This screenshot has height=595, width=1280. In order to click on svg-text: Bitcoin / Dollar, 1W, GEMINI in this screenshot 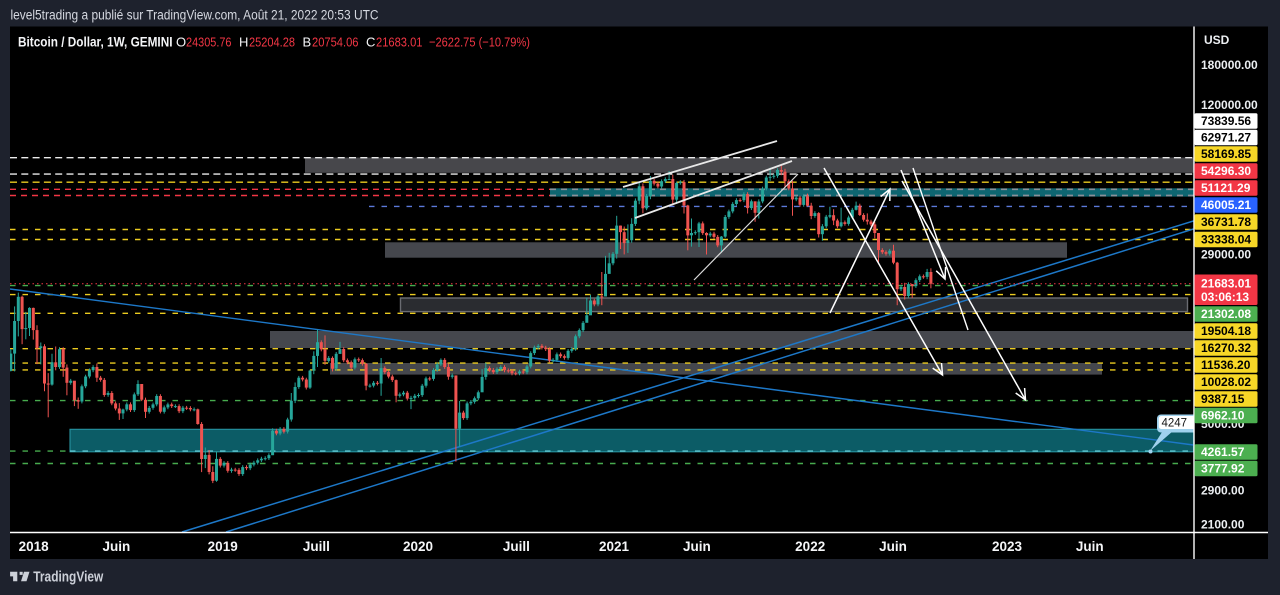, I will do `click(95, 42)`.